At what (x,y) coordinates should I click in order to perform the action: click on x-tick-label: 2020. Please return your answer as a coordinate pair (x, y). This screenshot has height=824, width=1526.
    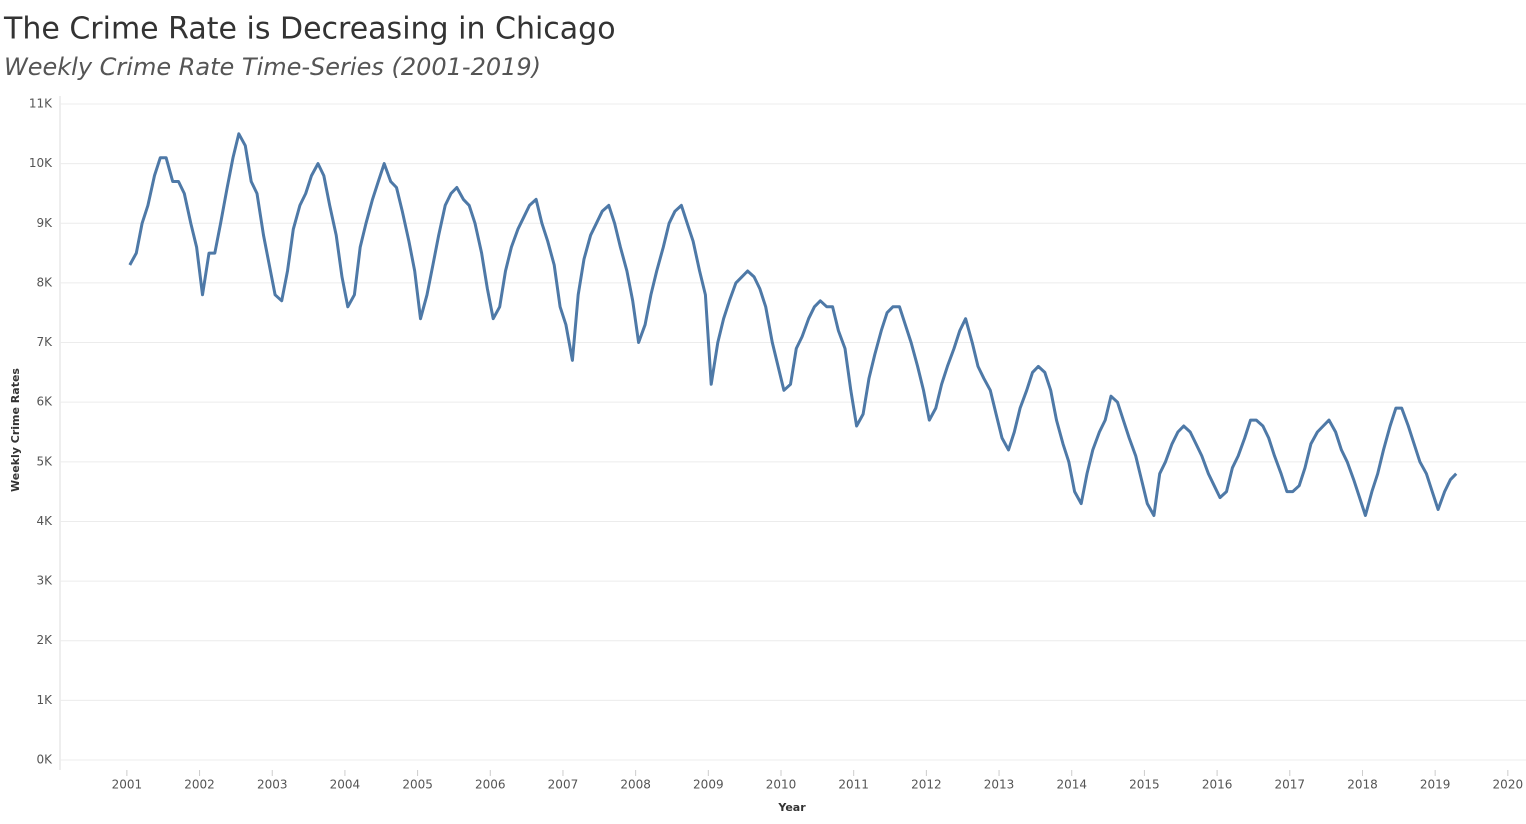
    Looking at the image, I should click on (1508, 785).